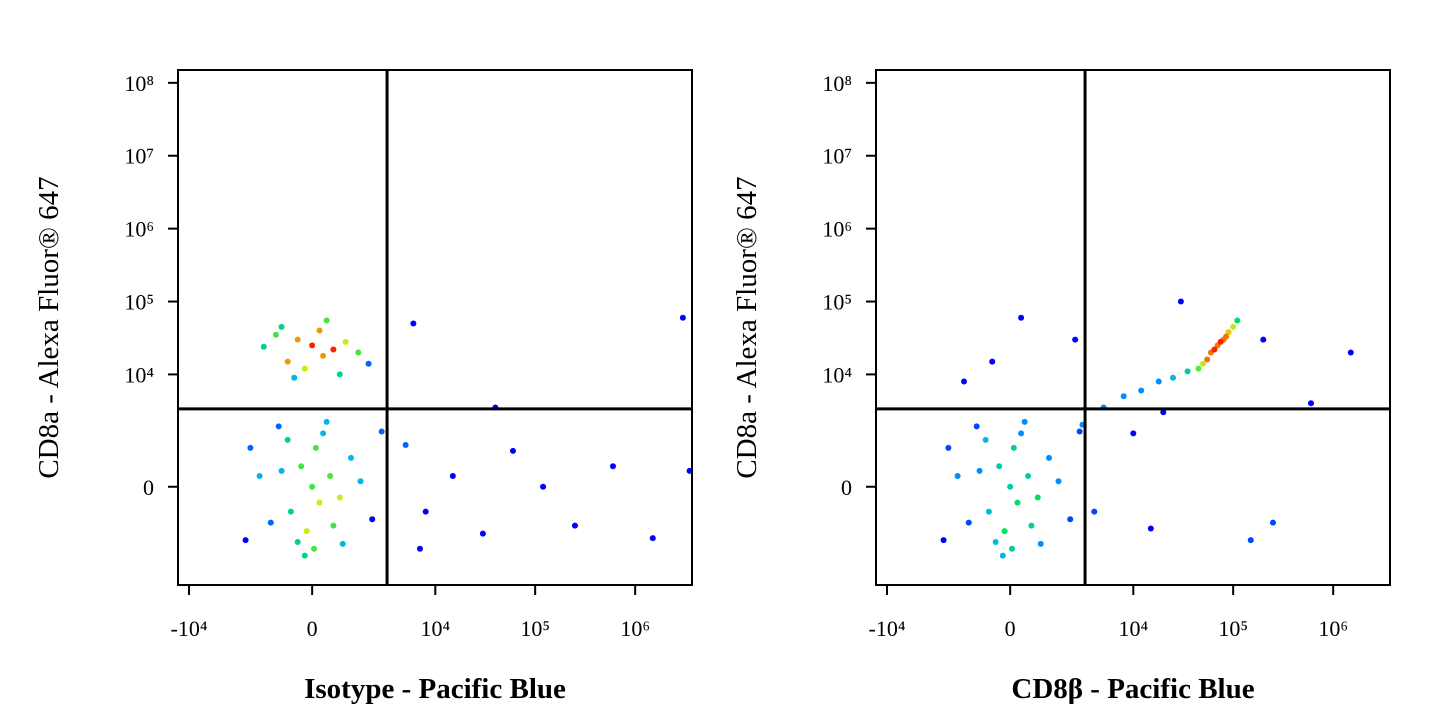 Image resolution: width=1445 pixels, height=728 pixels. What do you see at coordinates (837, 156) in the screenshot?
I see `y-tick-label: 10⁷` at bounding box center [837, 156].